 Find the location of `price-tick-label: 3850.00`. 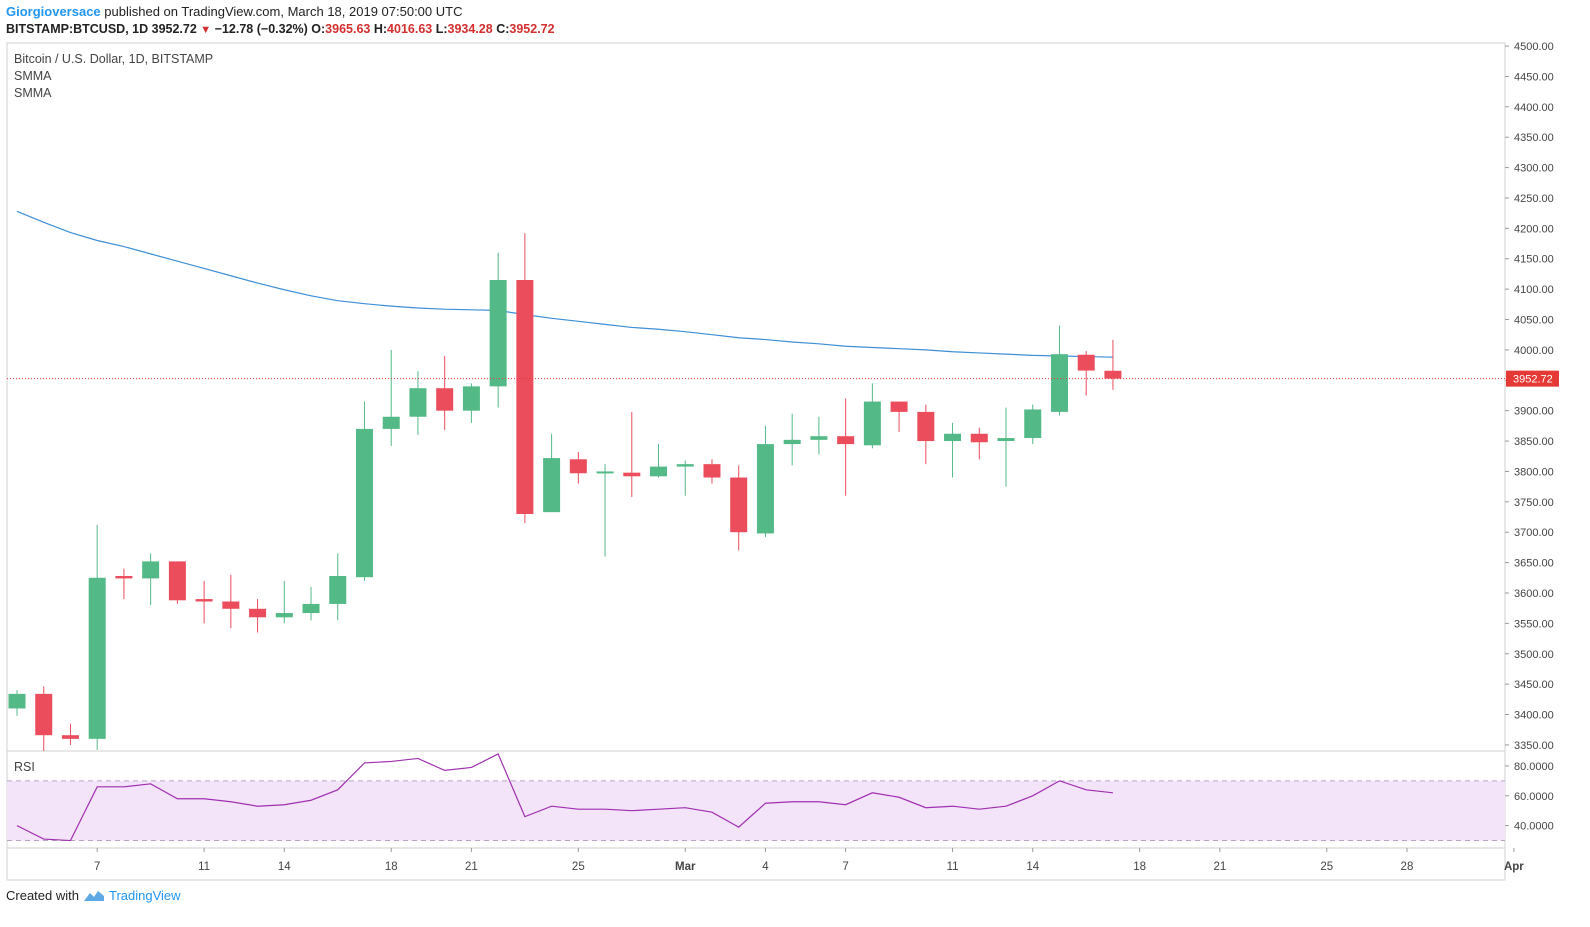

price-tick-label: 3850.00 is located at coordinates (1534, 442).